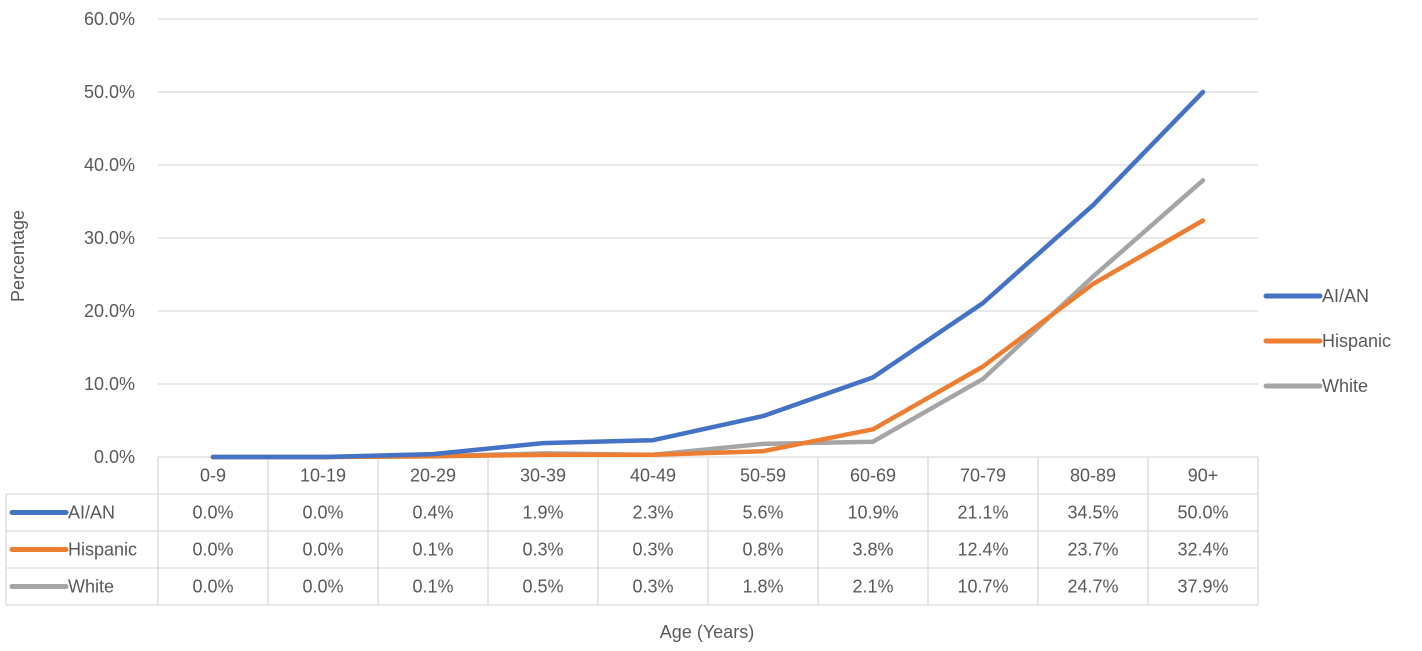 The image size is (1422, 651). What do you see at coordinates (982, 550) in the screenshot?
I see `table-cell: 12.4%` at bounding box center [982, 550].